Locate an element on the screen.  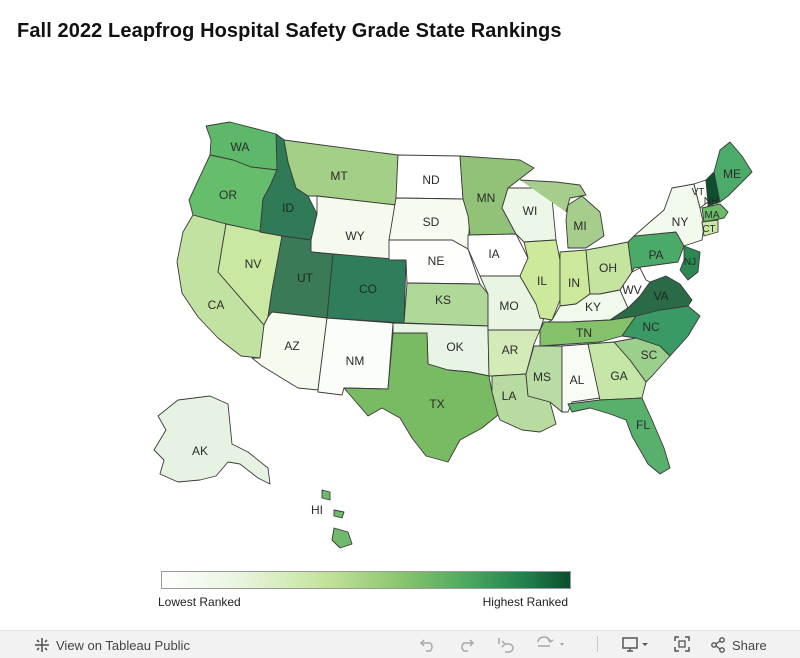
label-pa: PA is located at coordinates (655, 255).